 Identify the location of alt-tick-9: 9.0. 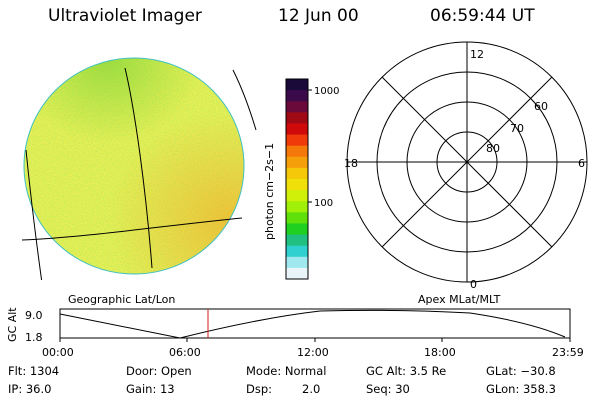
(34, 315).